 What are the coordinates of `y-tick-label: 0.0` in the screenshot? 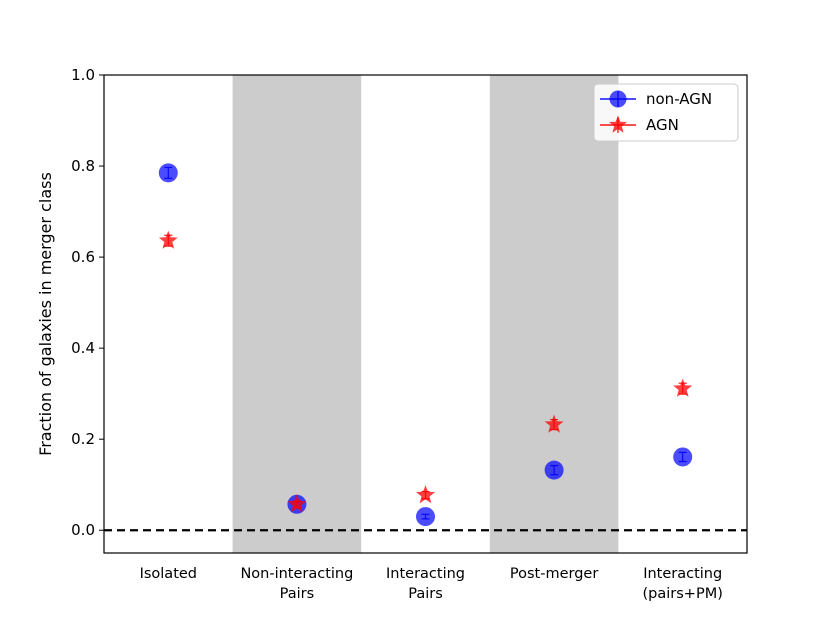 It's located at (83, 530).